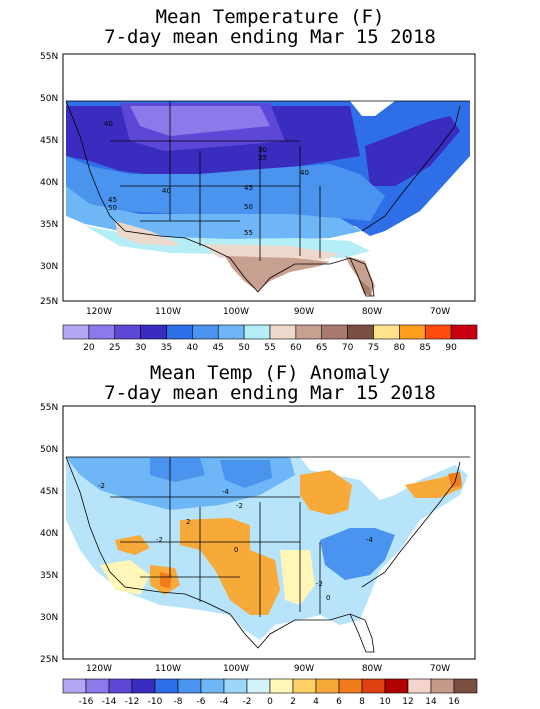 Image resolution: width=540 pixels, height=709 pixels. I want to click on lon-tick-label: 70W, so click(440, 312).